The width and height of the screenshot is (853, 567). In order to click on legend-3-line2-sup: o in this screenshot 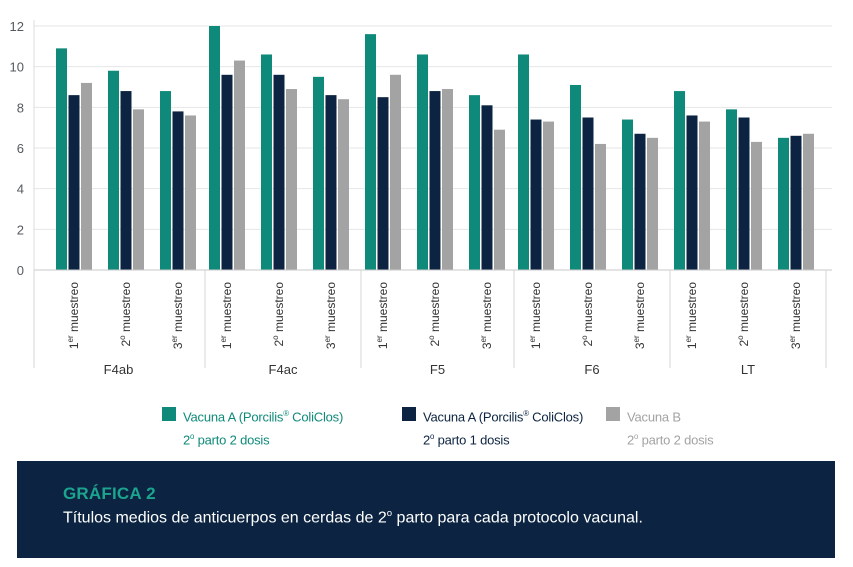, I will do `click(636, 437)`.